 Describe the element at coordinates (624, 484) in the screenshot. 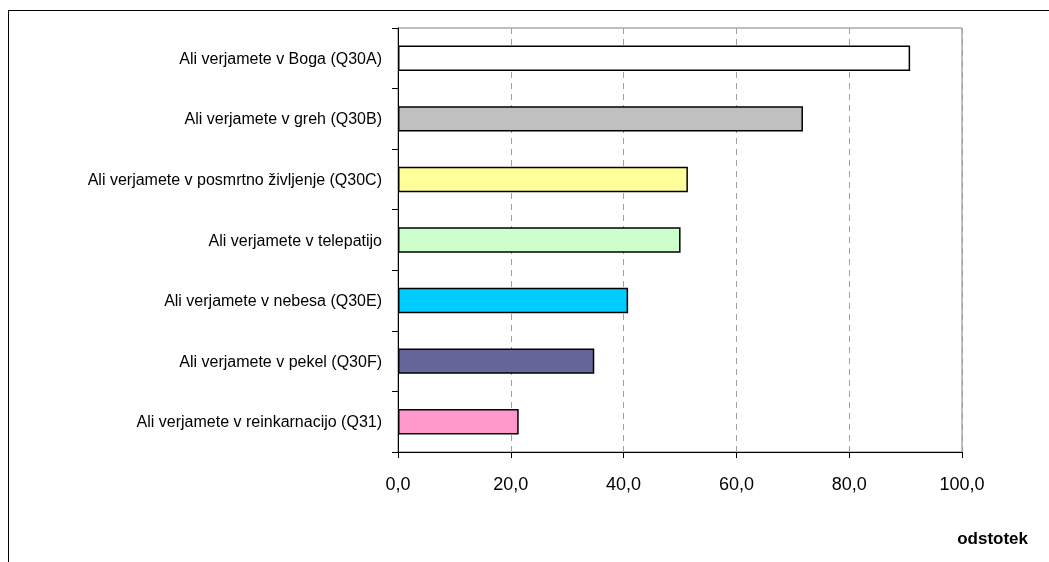

I see `x-tick-label: 40,0` at that location.